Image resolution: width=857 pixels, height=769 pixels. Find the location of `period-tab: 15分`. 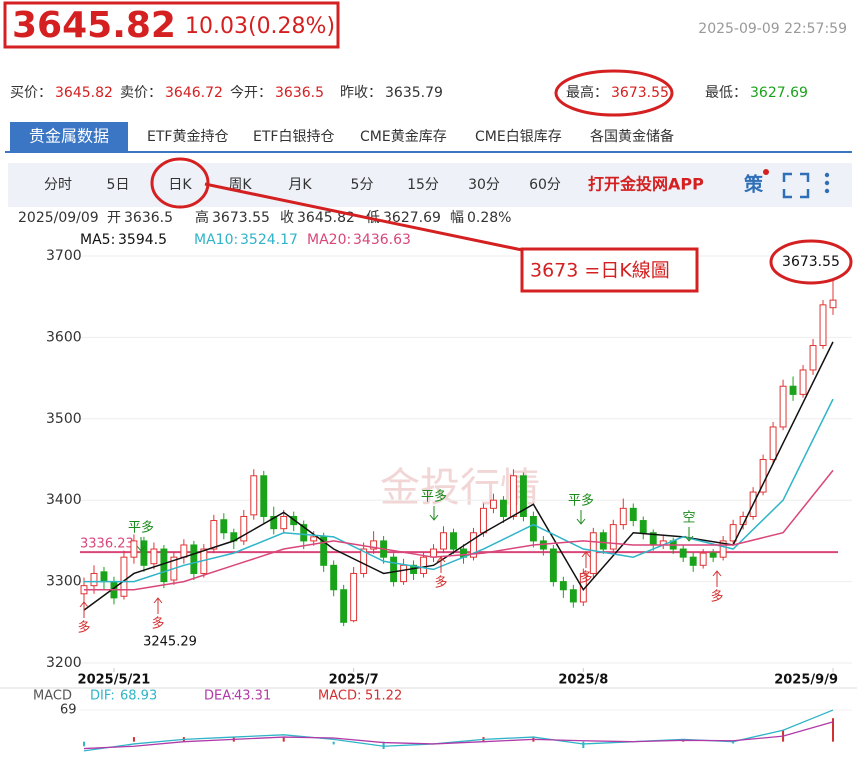

period-tab: 15分 is located at coordinates (423, 185).